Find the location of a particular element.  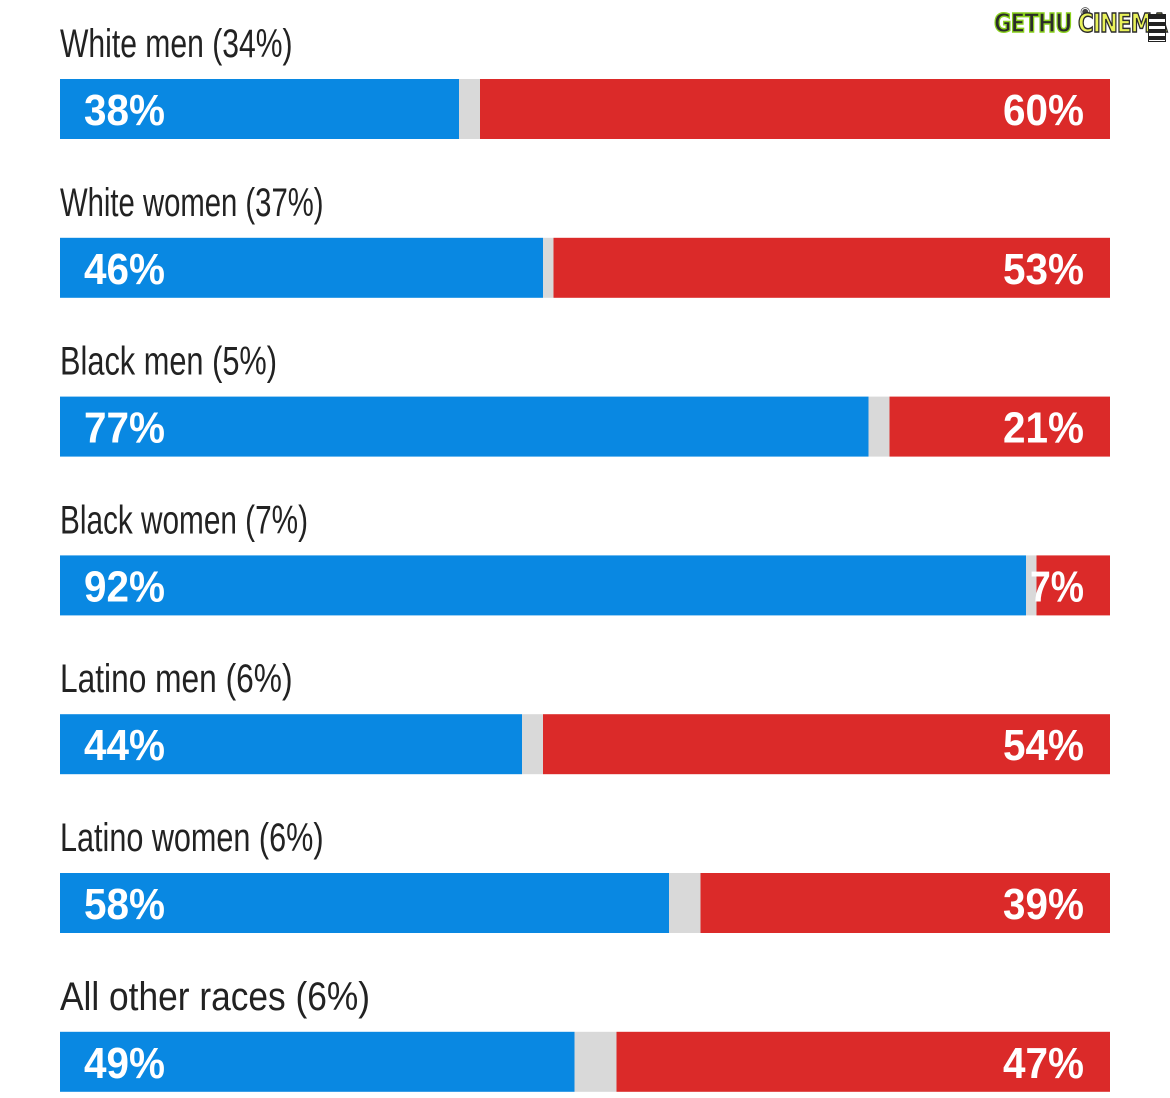

value-label-republican: 7% is located at coordinates (1057, 586).